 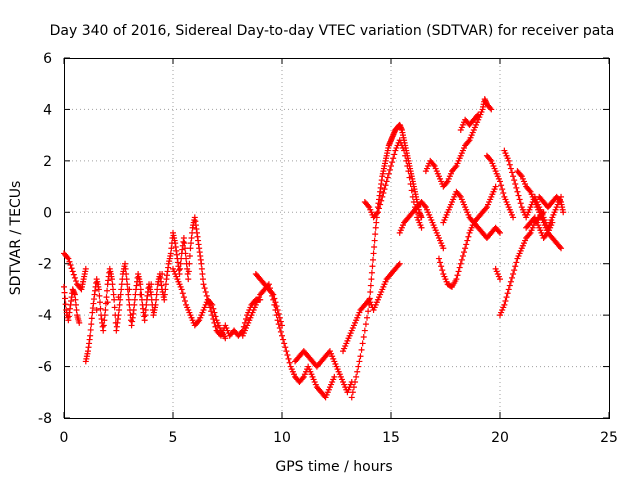 I want to click on y-tick-label: 6, so click(x=47, y=59).